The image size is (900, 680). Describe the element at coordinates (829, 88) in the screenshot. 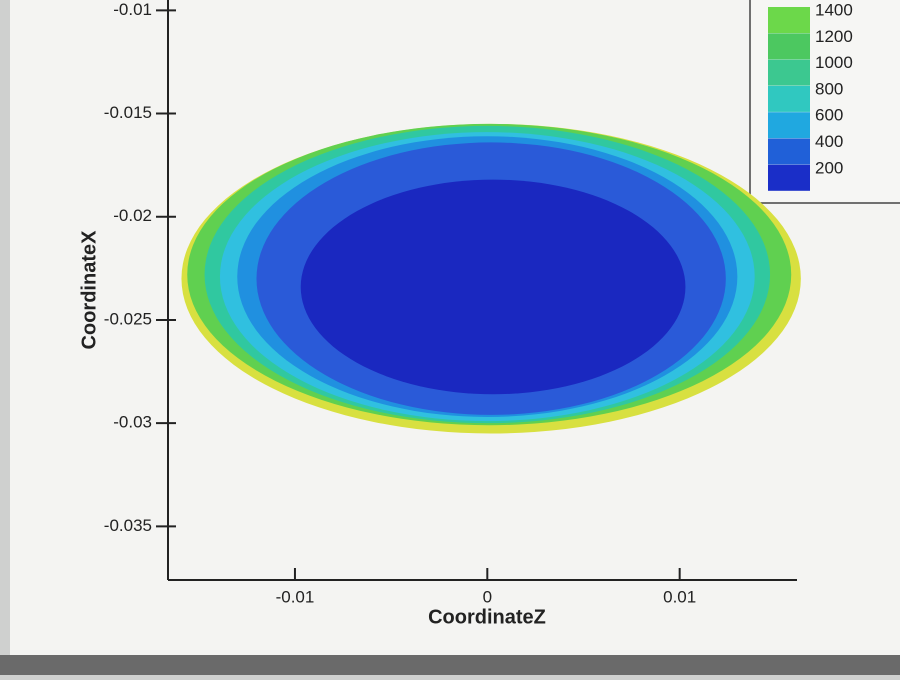

I see `legend-label: 800` at that location.